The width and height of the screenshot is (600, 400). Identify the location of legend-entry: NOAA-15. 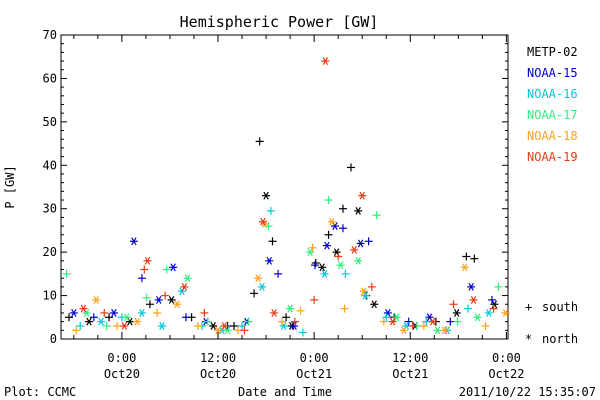
(552, 73).